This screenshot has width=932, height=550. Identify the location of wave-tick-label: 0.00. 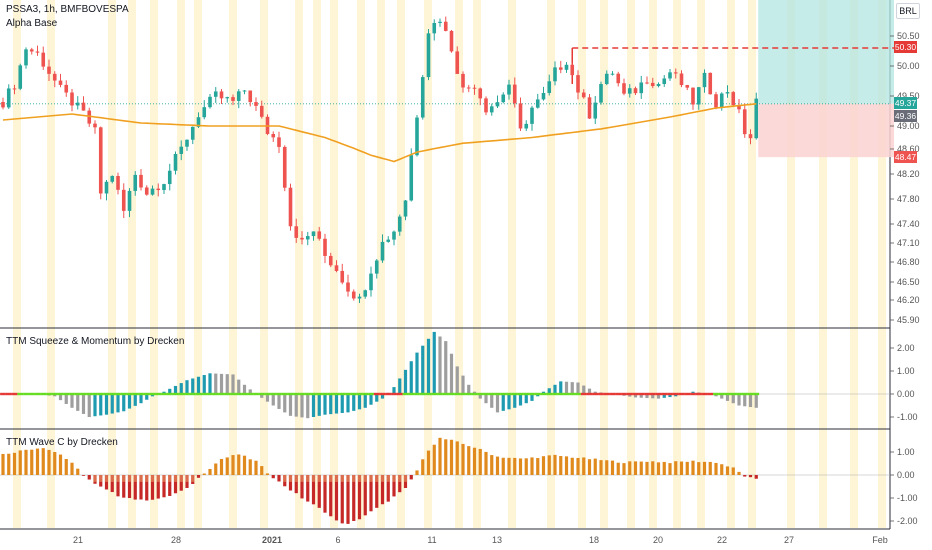
(906, 475).